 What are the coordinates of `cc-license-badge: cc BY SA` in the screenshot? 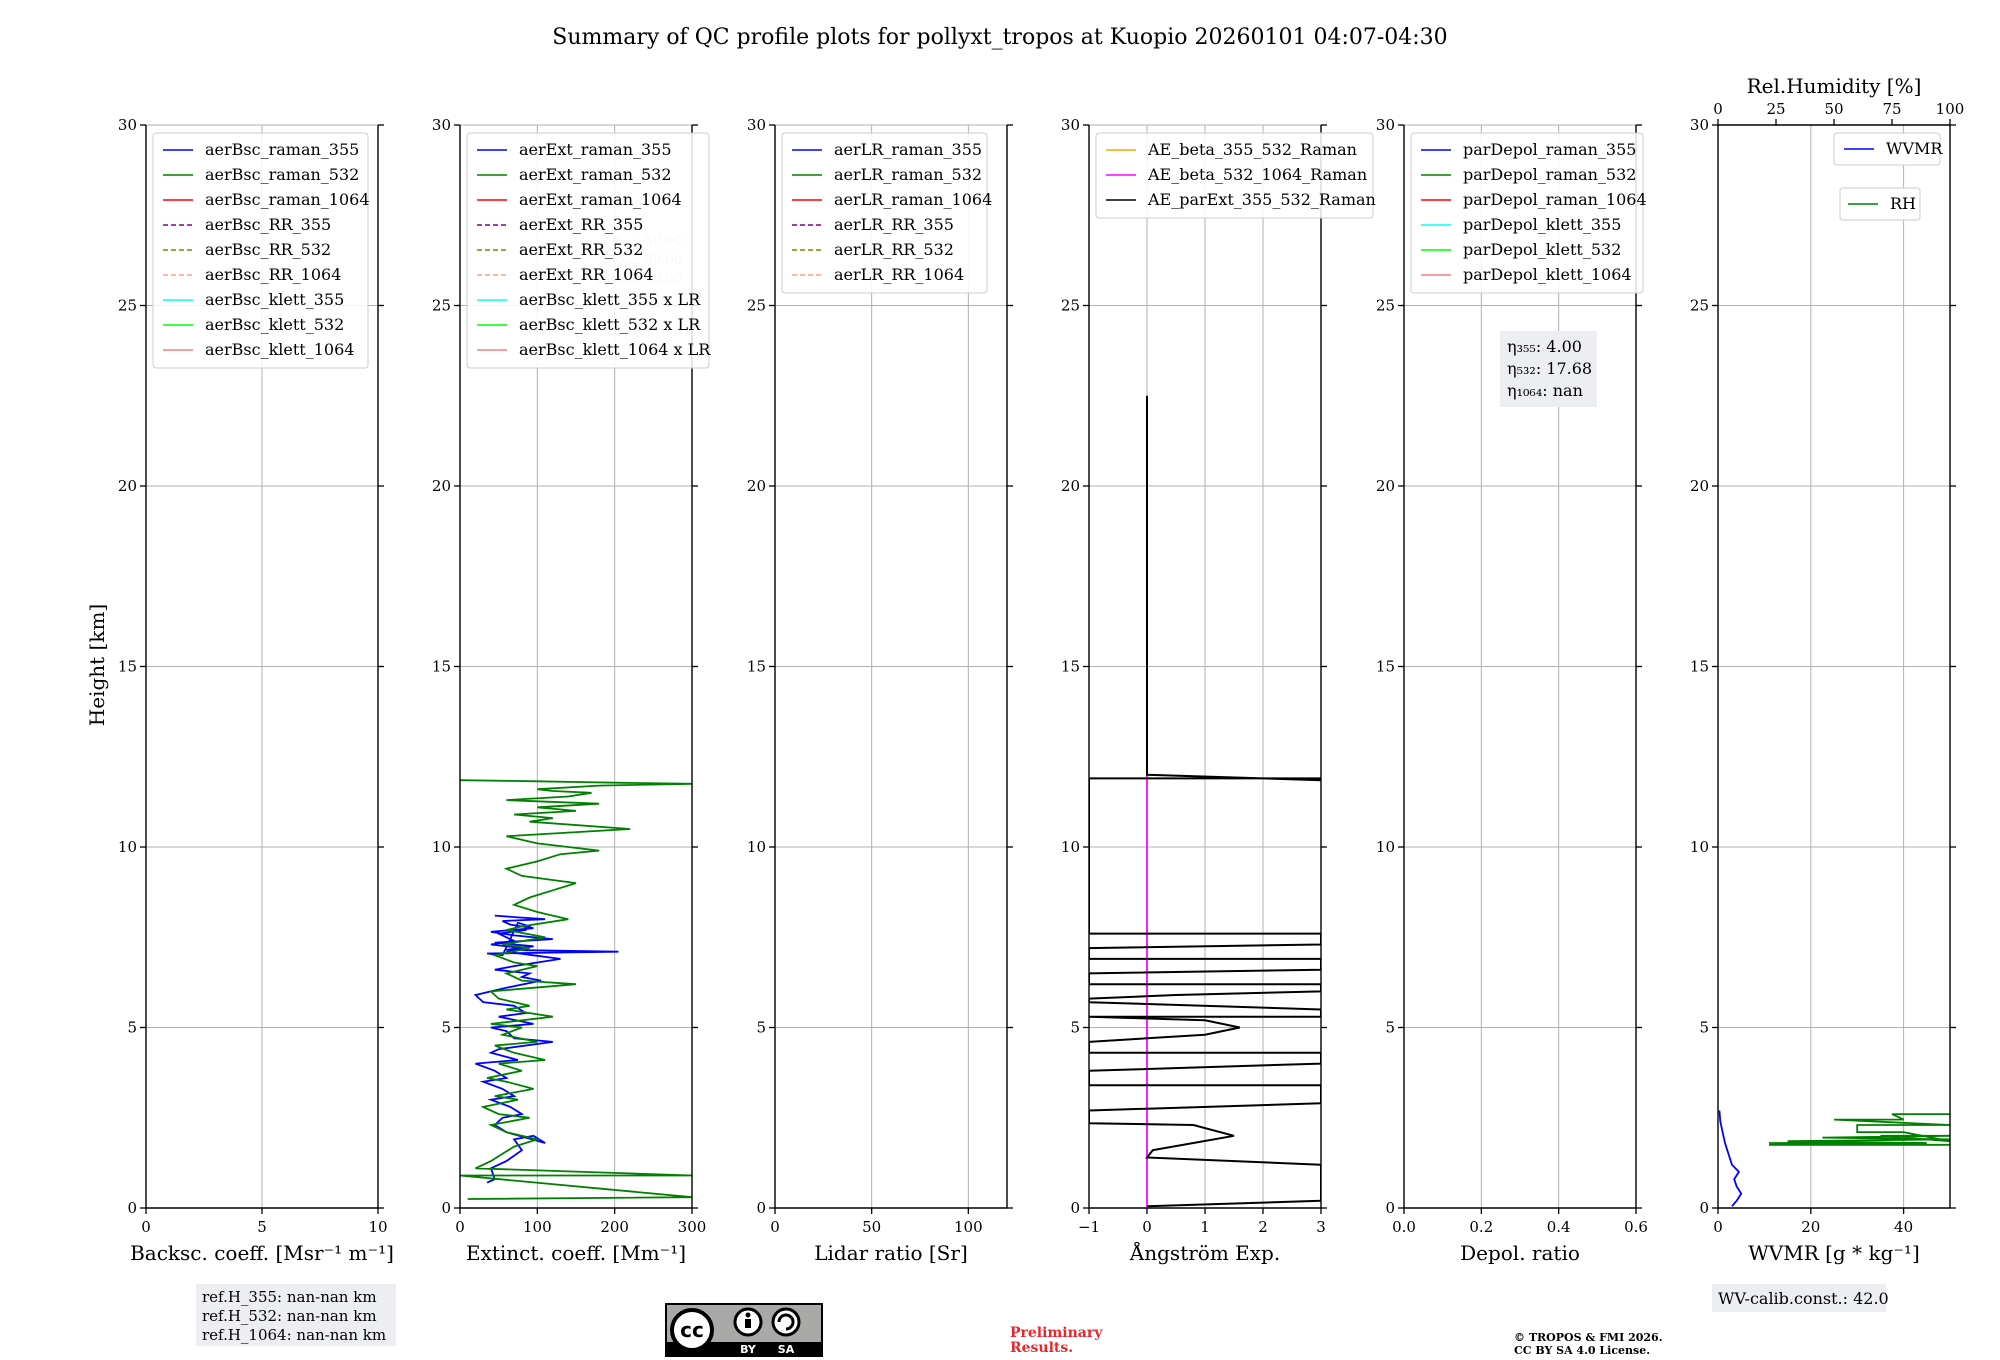 It's located at (744, 1330).